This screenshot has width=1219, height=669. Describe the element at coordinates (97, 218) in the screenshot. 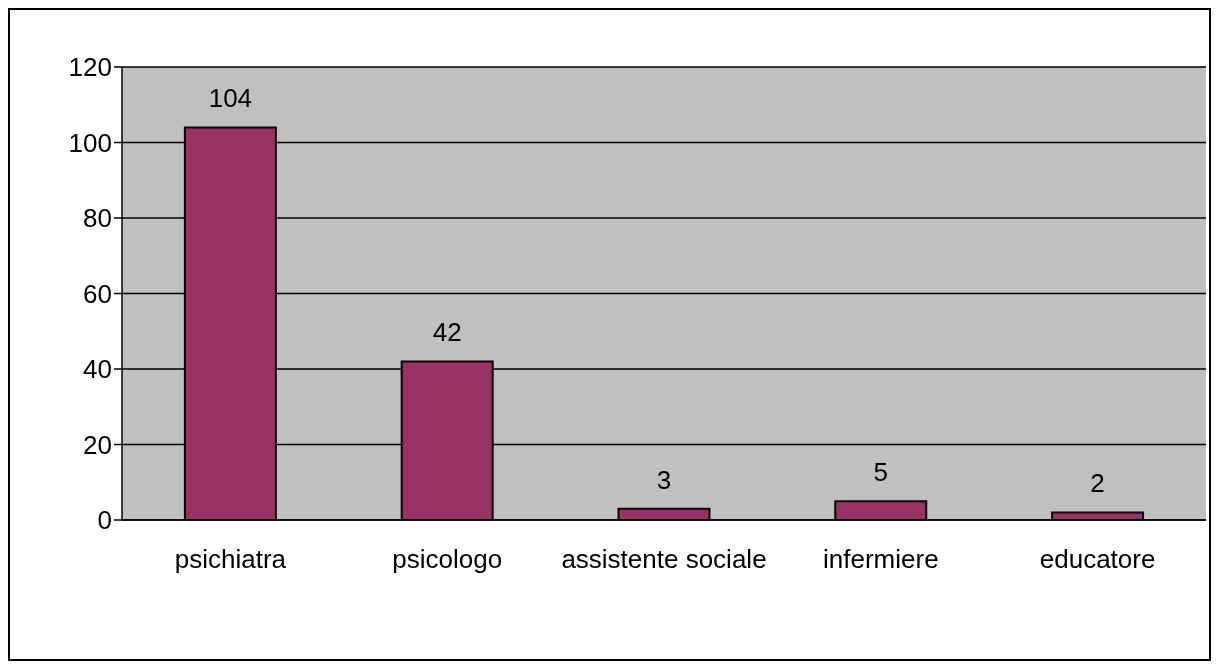

I see `y-tick-label: 80` at that location.